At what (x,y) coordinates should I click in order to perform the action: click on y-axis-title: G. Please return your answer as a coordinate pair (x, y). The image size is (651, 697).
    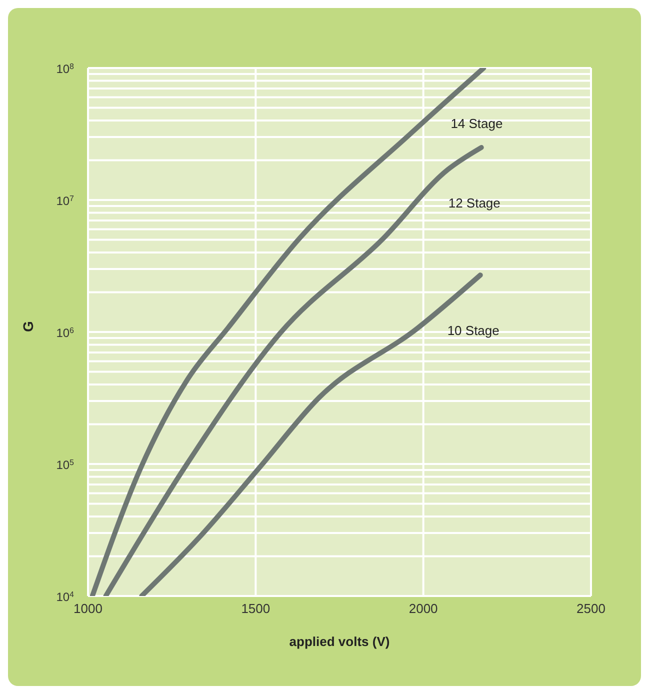
    Looking at the image, I should click on (28, 326).